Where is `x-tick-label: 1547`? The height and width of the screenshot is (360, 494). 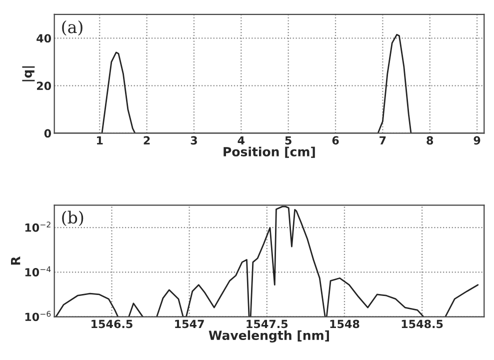
x-tick-label: 1547 is located at coordinates (189, 324).